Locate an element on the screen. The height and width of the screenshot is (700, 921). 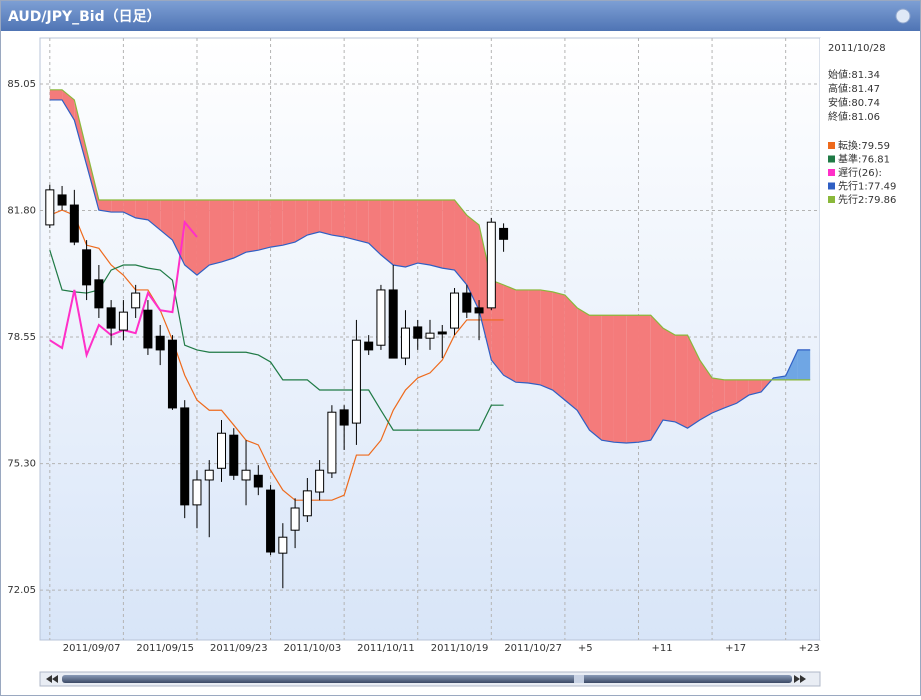
x-tick-label: 2011/10/11 is located at coordinates (386, 648).